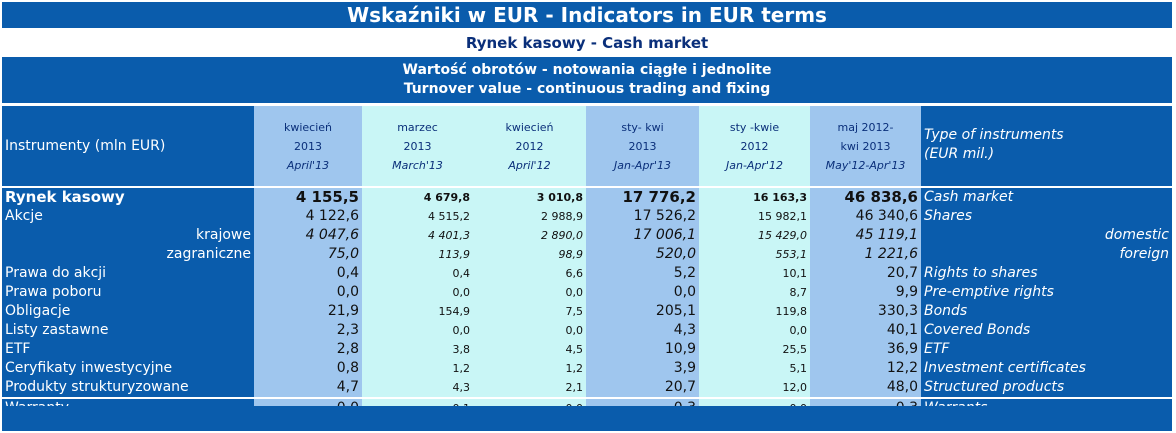 This screenshot has height=433, width=1176. Describe the element at coordinates (417, 311) in the screenshot. I see `value-cell: 154,9` at that location.